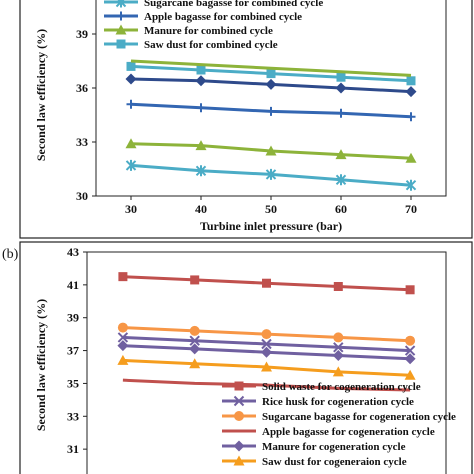  Describe the element at coordinates (338, 402) in the screenshot. I see `legend-label: Rice husk for cogeneration cycle` at that location.